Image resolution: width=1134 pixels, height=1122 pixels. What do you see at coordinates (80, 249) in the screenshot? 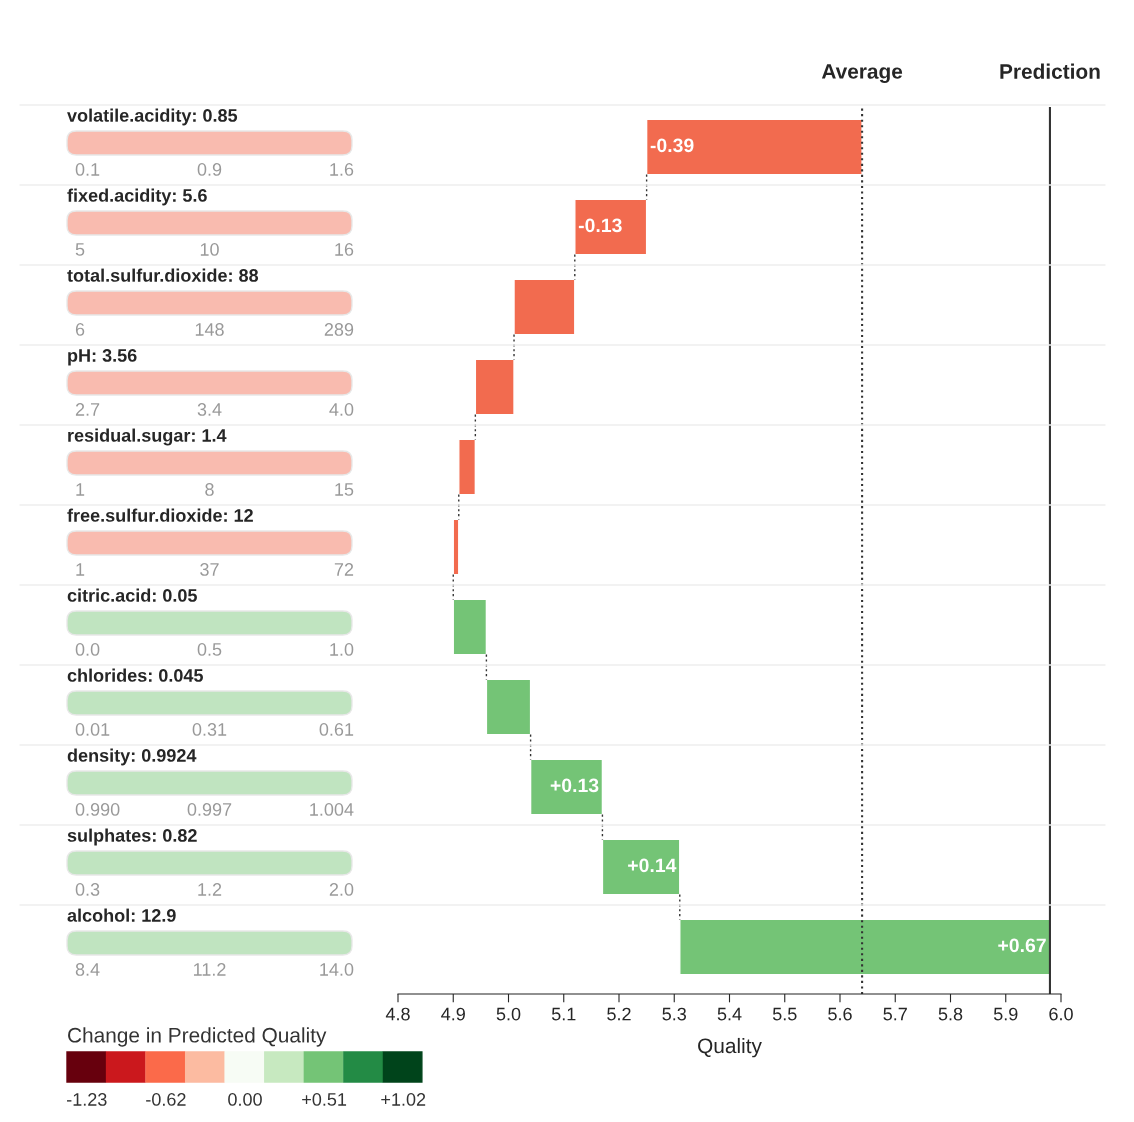
I see `text: 5` at bounding box center [80, 249].